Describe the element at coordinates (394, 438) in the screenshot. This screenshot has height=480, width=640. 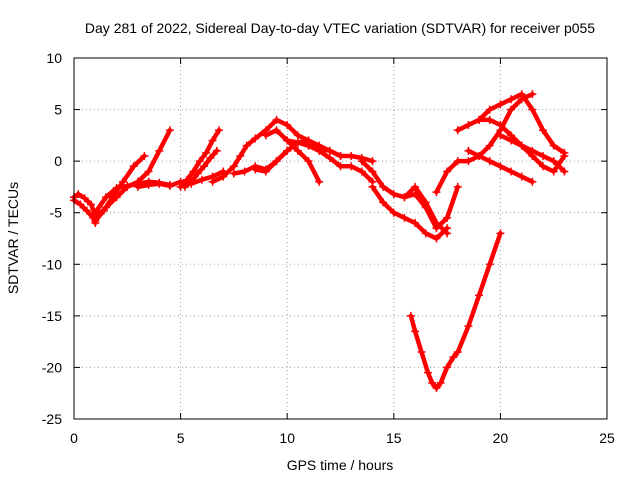
I see `x-tick-label: 15` at that location.